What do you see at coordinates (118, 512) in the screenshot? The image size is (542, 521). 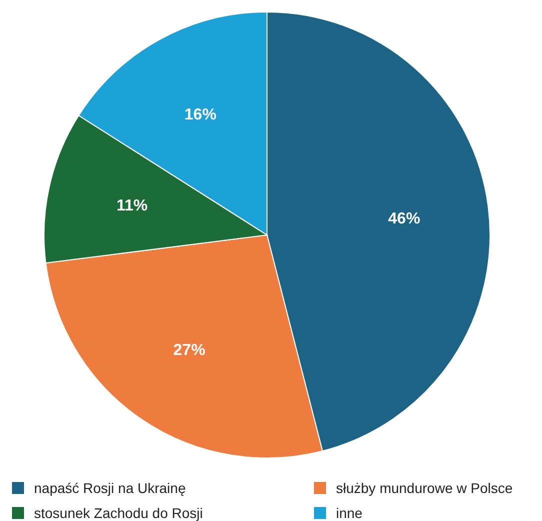 I see `legend-label: stosunek Zachodu do Rosji` at bounding box center [118, 512].